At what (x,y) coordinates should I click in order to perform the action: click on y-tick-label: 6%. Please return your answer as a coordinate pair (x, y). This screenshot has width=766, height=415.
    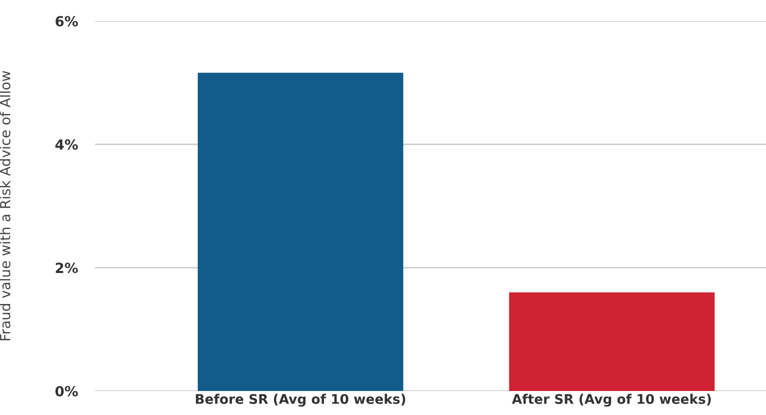
    Looking at the image, I should click on (67, 21).